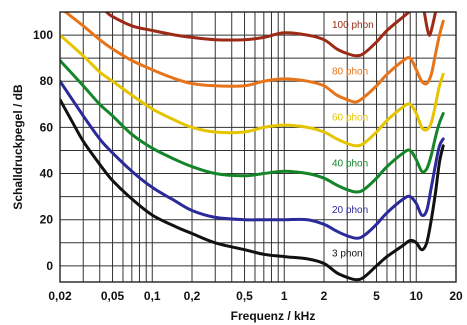 The image size is (467, 325). What do you see at coordinates (350, 71) in the screenshot?
I see `series-label-80-phon: 80 phon` at bounding box center [350, 71].